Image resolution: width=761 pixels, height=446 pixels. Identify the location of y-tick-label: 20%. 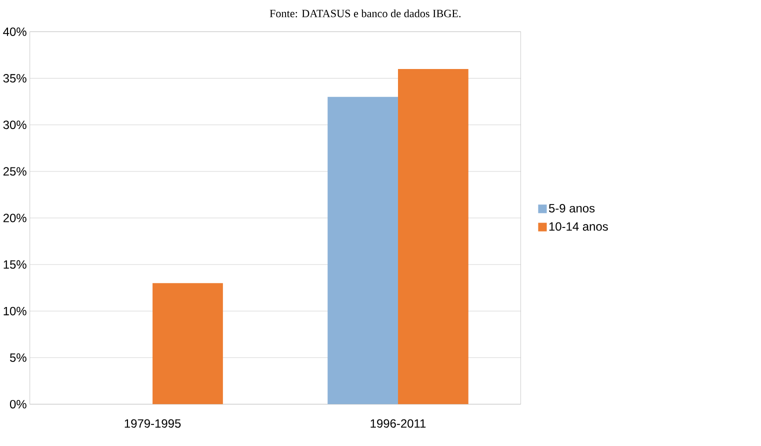
(14, 218).